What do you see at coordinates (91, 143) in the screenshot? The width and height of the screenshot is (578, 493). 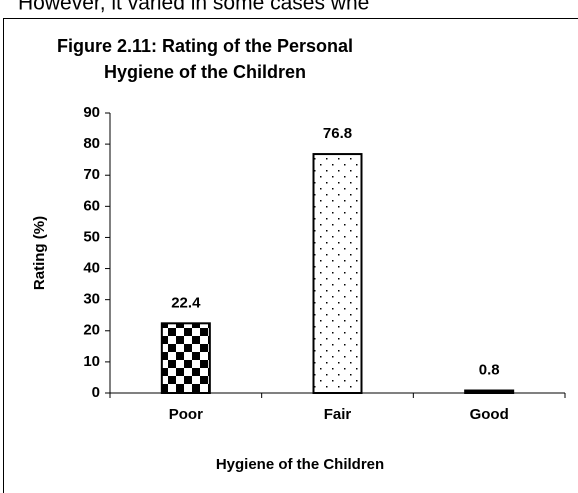 I see `y-tick-label: 80` at bounding box center [91, 143].